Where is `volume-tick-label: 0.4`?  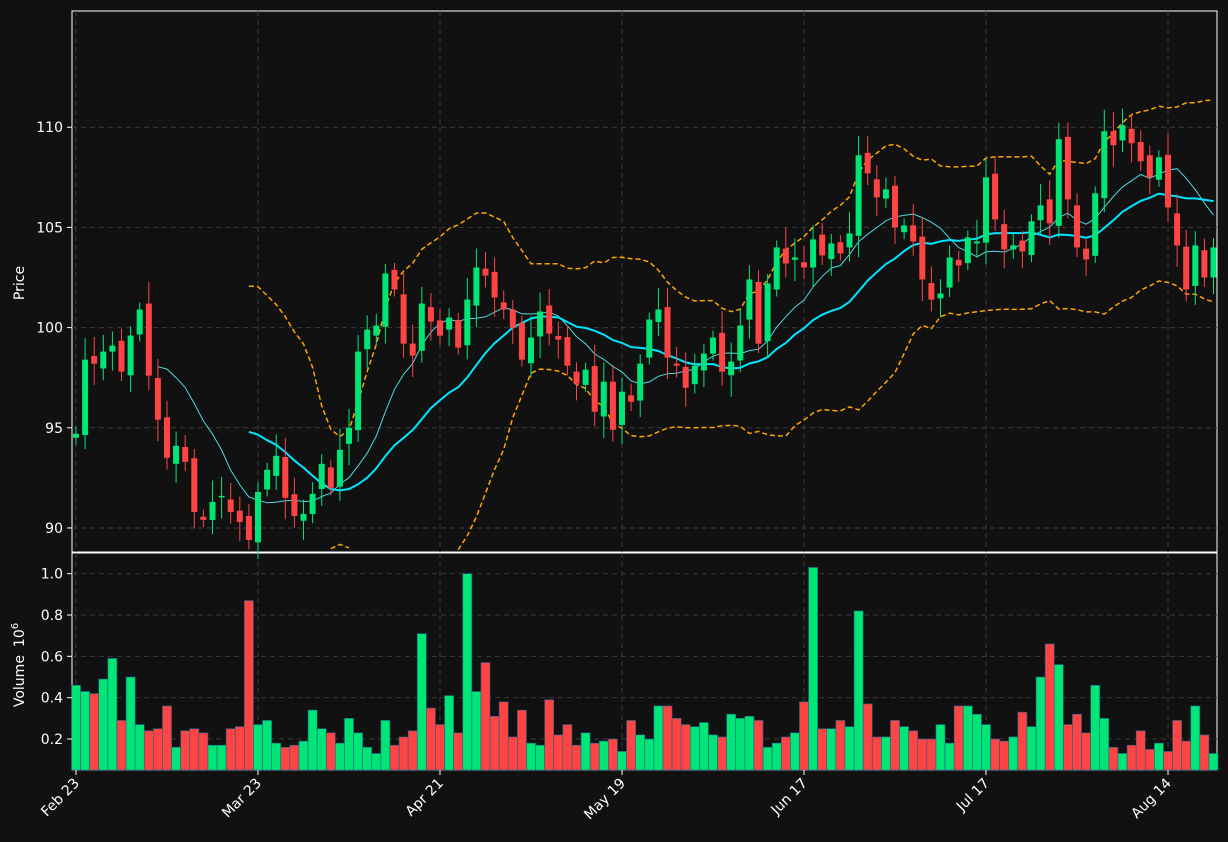 volume-tick-label: 0.4 is located at coordinates (52, 699).